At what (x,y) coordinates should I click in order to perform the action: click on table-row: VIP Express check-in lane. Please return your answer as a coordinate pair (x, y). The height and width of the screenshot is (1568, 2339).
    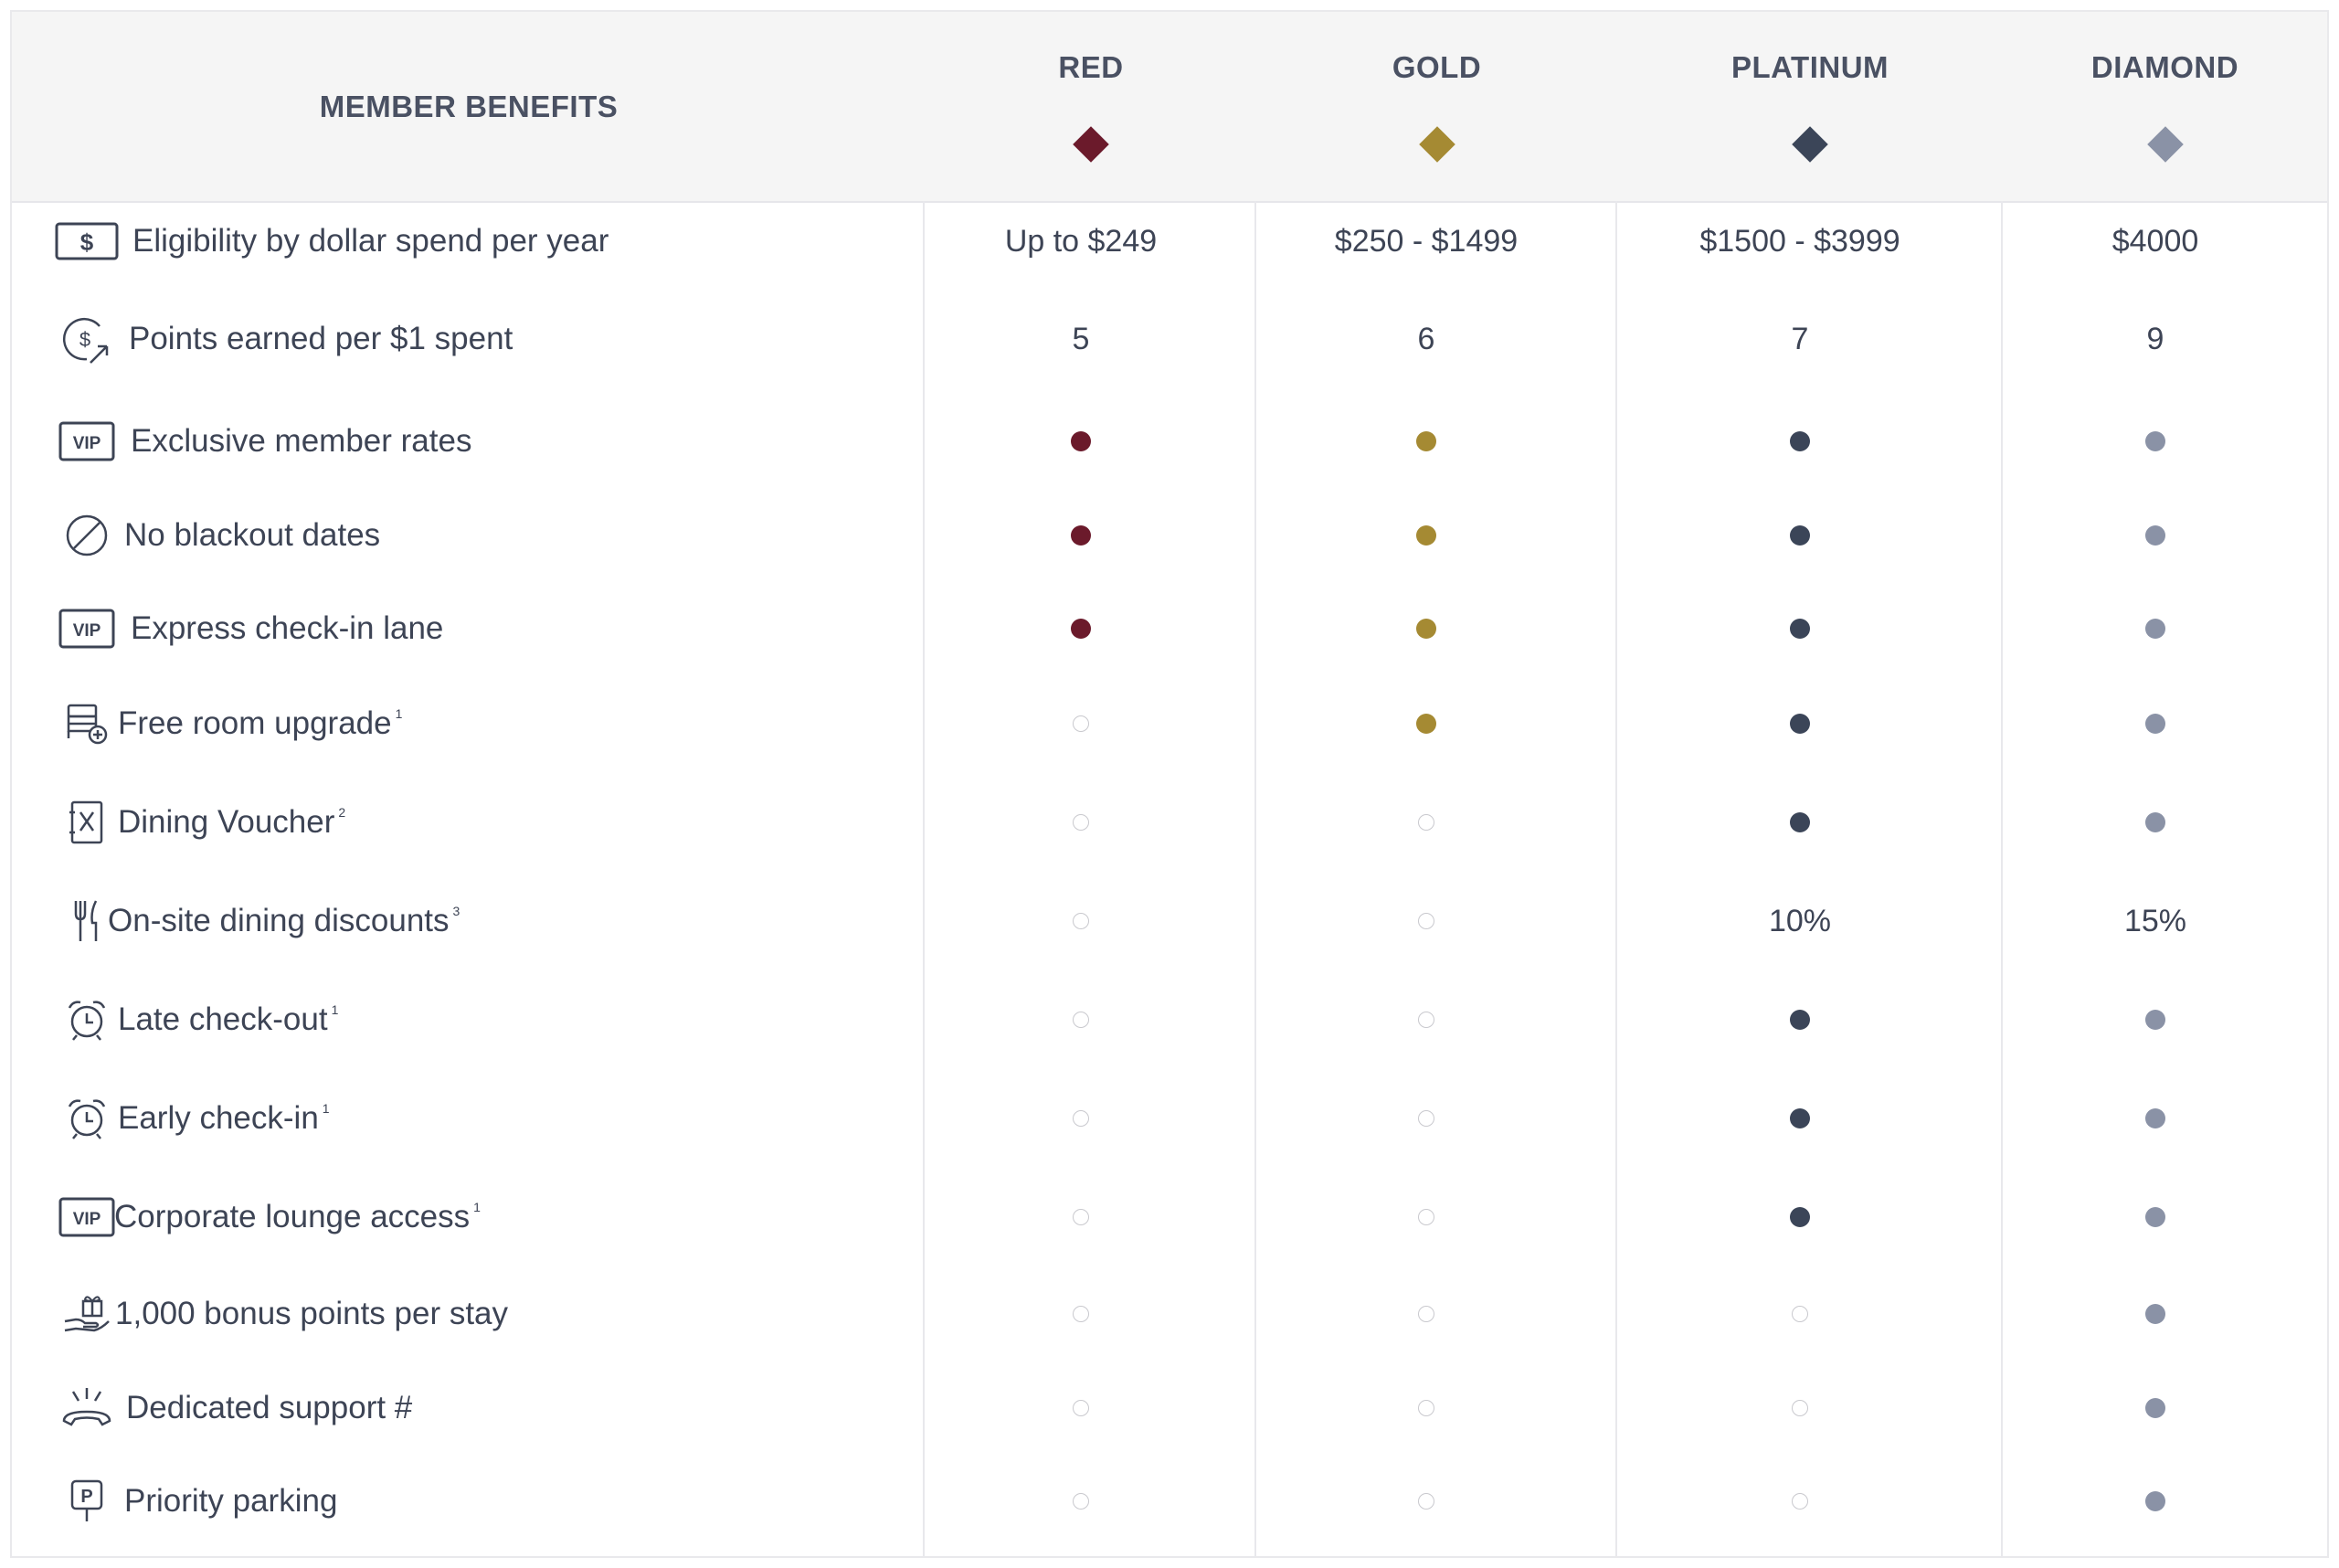
    Looking at the image, I should click on (1170, 628).